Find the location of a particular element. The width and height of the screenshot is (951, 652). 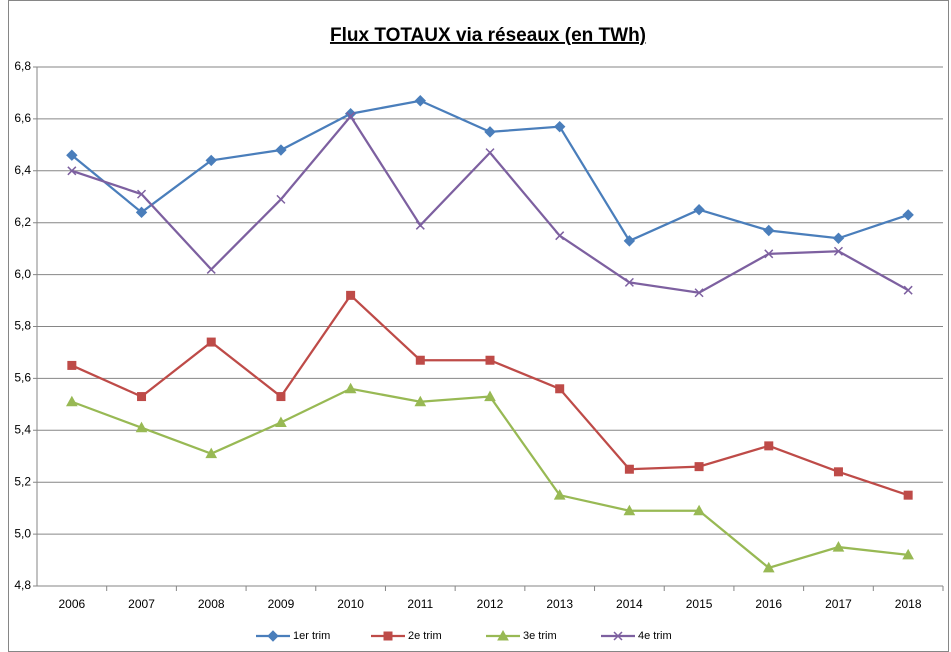

legend-label: 3e trim is located at coordinates (540, 636).